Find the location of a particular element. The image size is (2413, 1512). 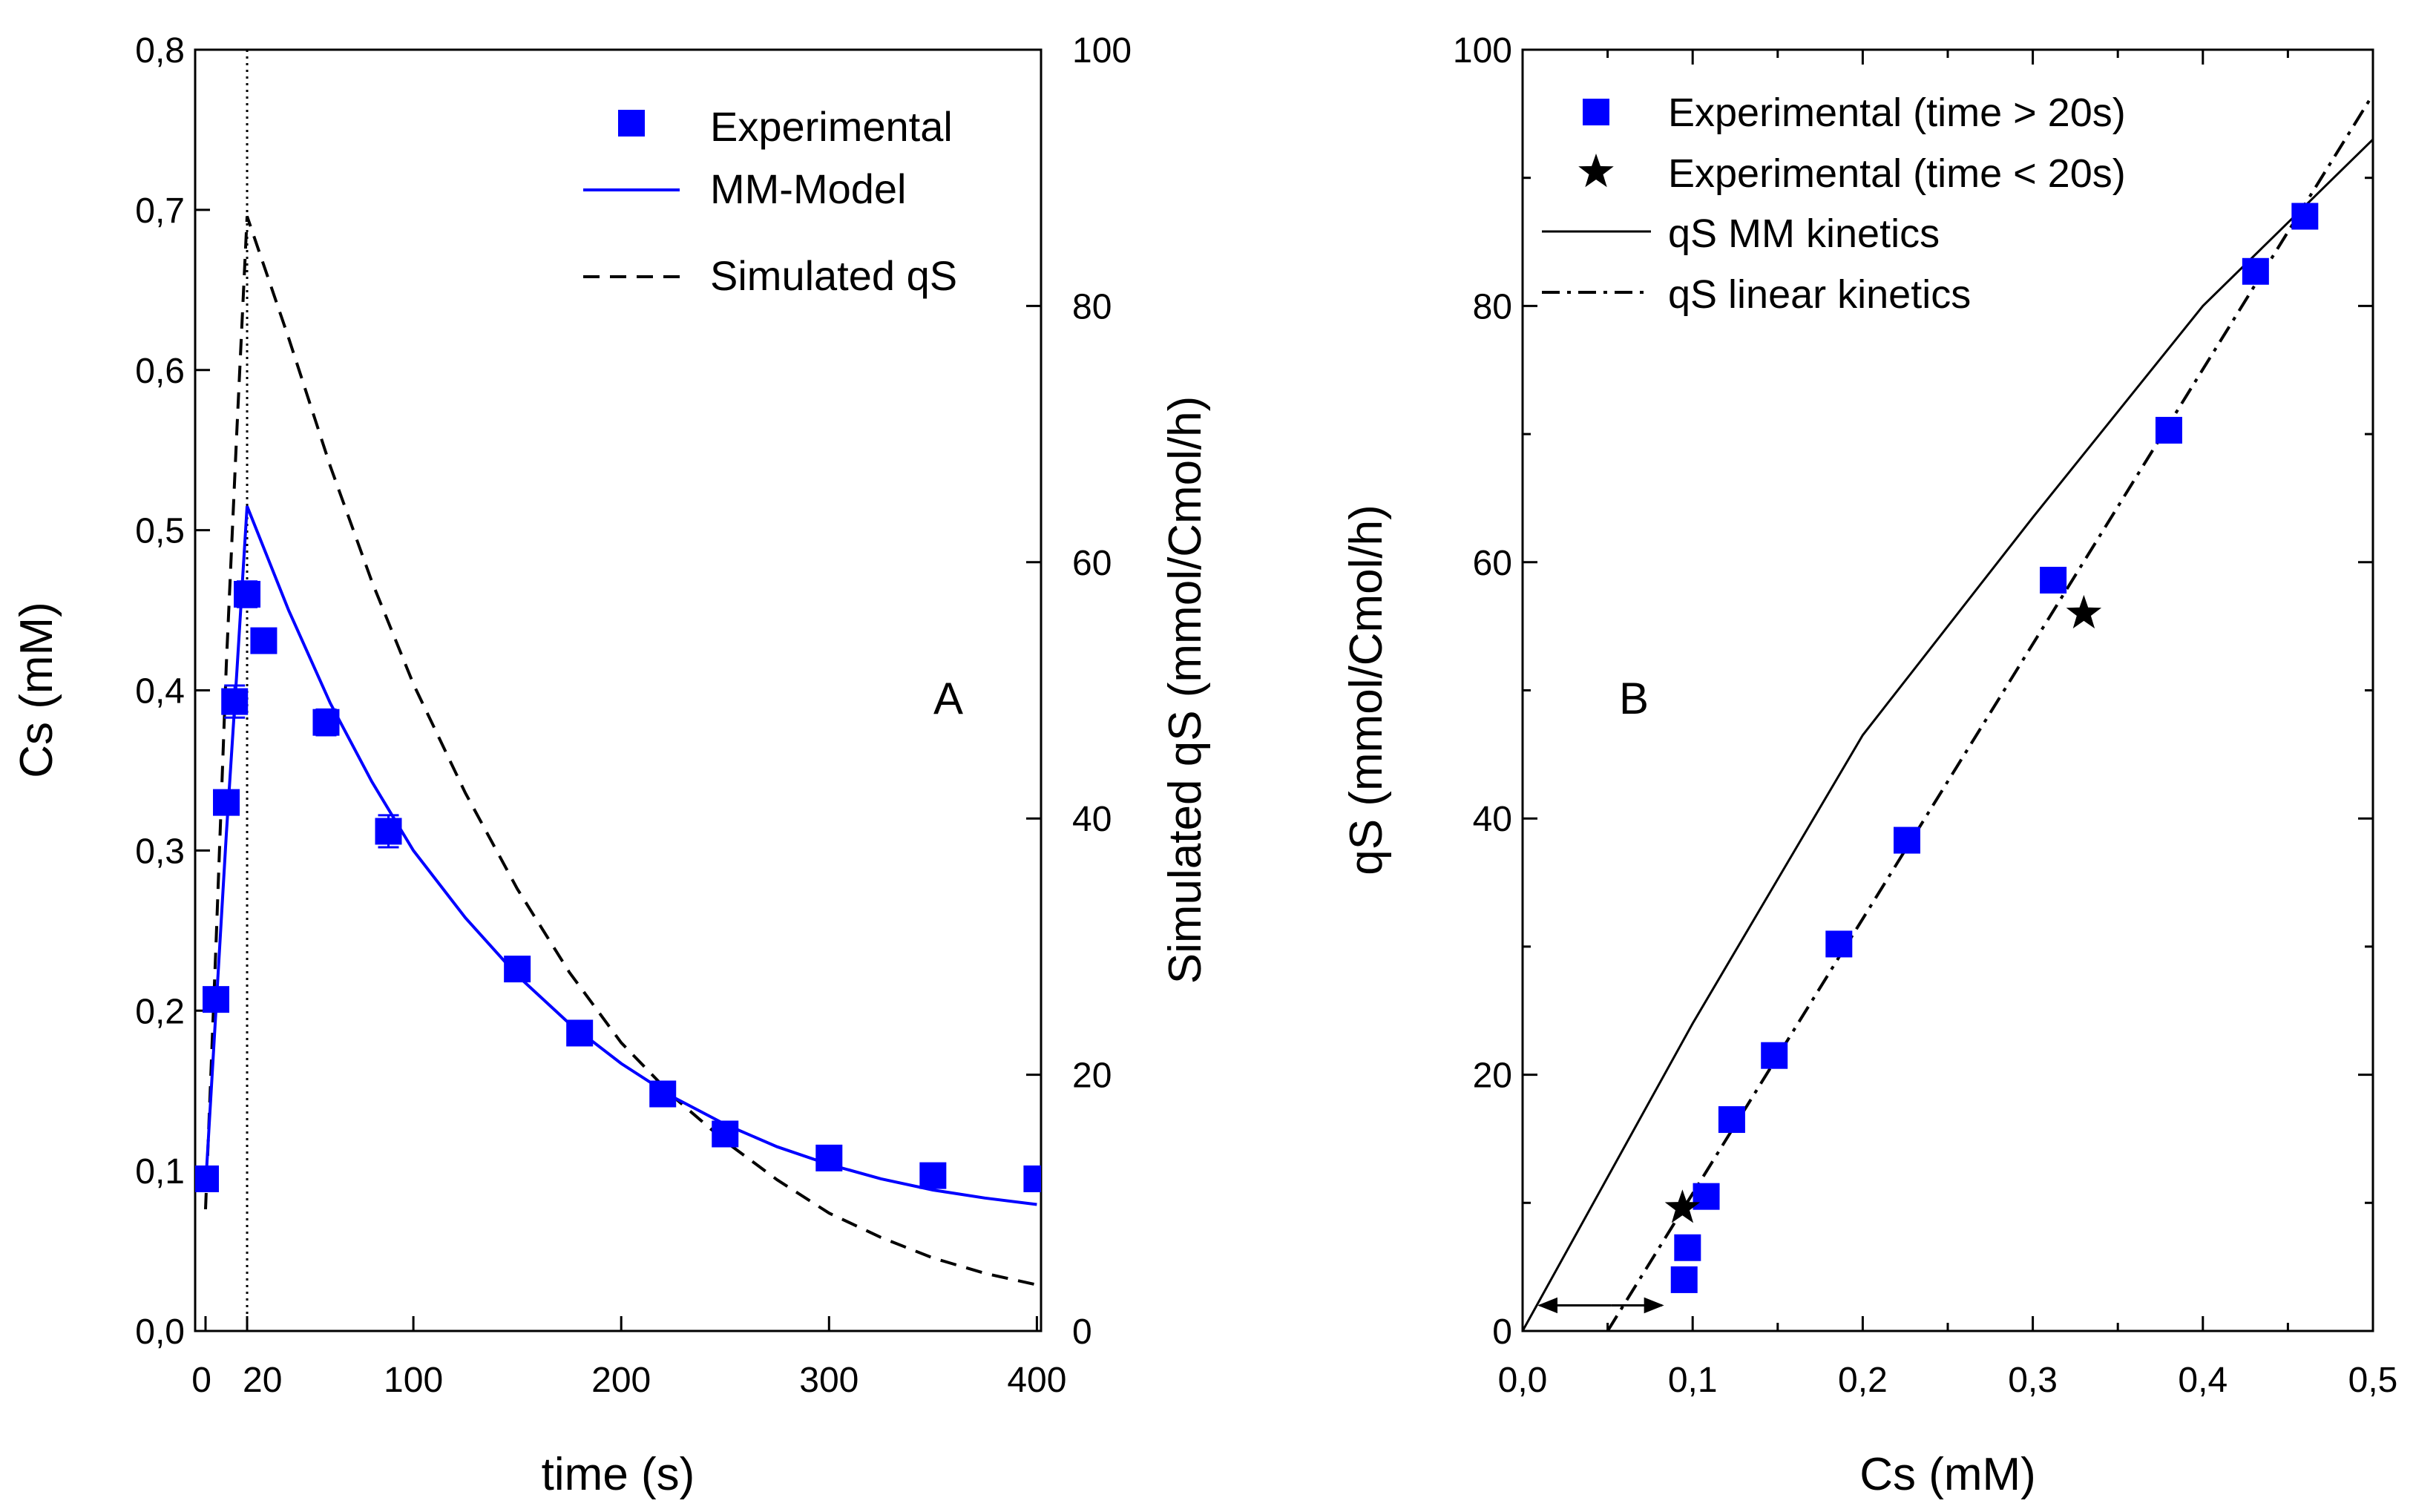

panel-a-y2-tick-labels: 0 20 40 60 80 100 is located at coordinates (1102, 691).